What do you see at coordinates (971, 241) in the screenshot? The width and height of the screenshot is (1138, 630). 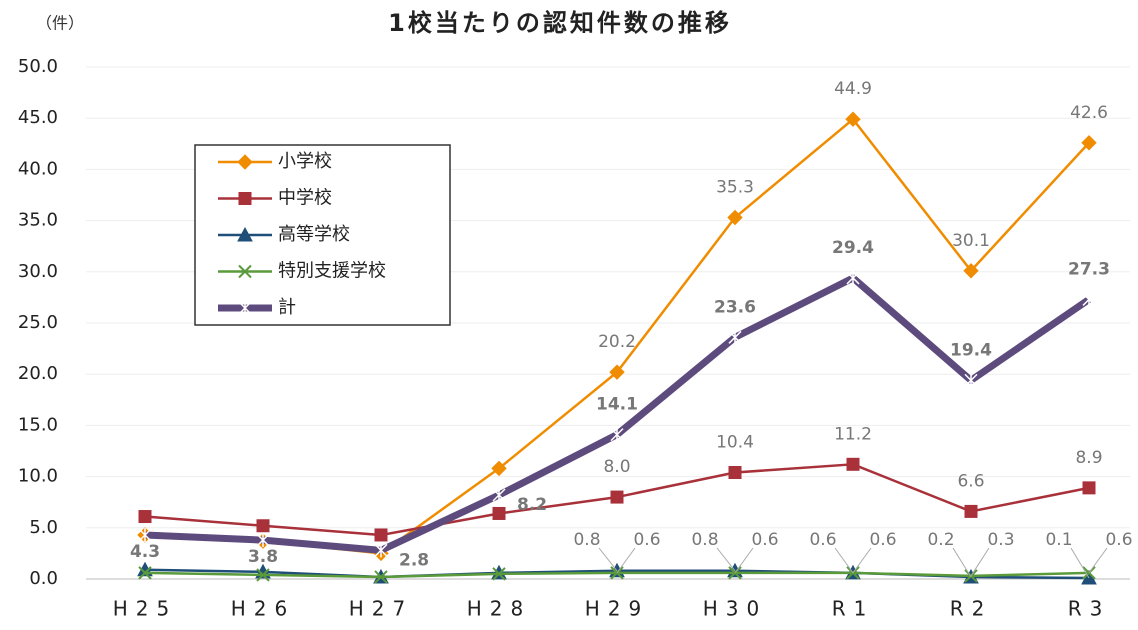 I see `data-label: 30.1` at bounding box center [971, 241].